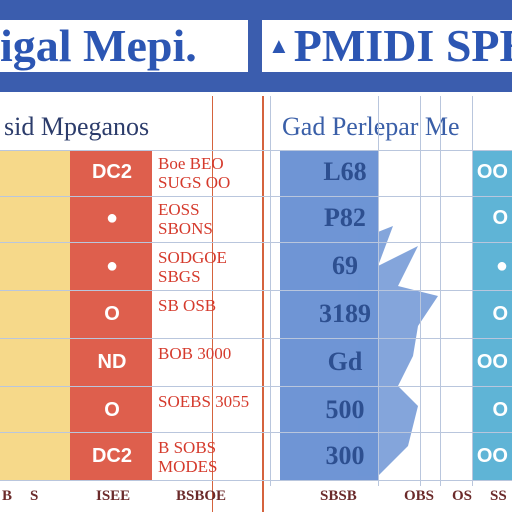 The height and width of the screenshot is (512, 512). I want to click on footer-label: BSBOE, so click(201, 496).